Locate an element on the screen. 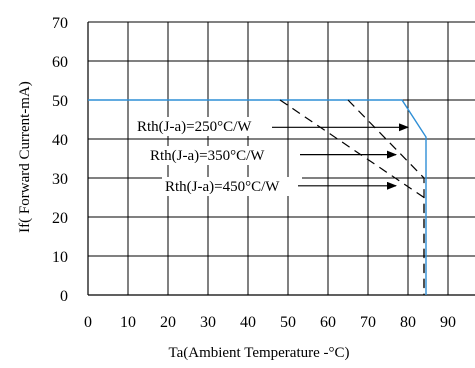  rth-annotation-2: Rth(J-a)=350°C/W is located at coordinates (271, 155).